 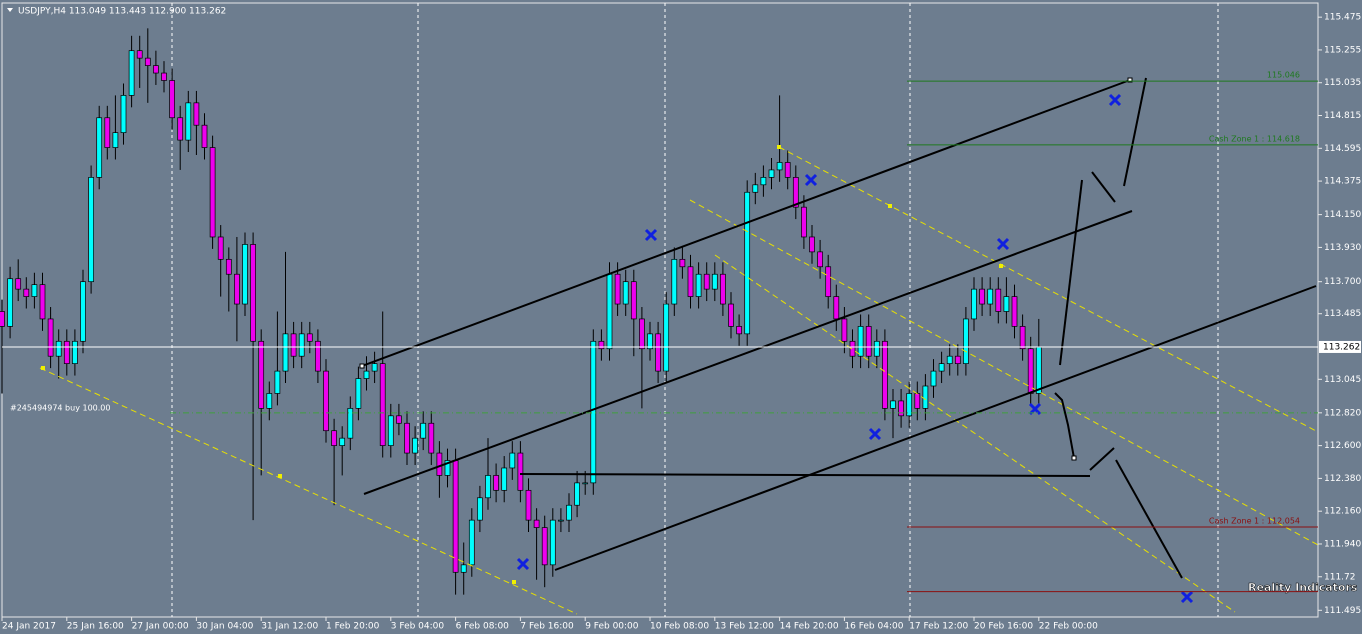 I want to click on y-tick-label: 111.495, so click(x=1342, y=611).